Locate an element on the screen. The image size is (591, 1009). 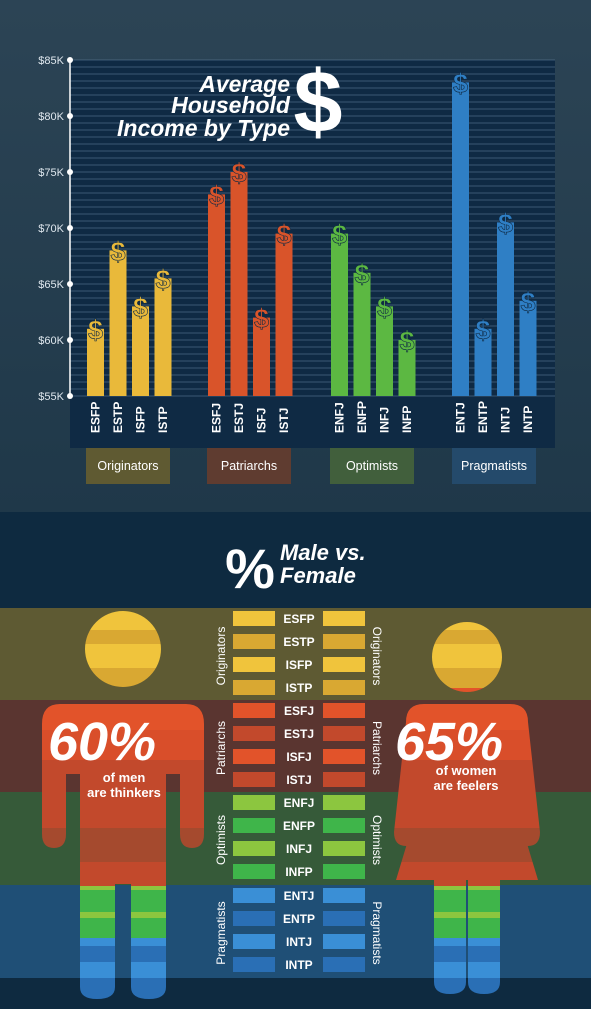
chart-title-line: Average is located at coordinates (244, 84).